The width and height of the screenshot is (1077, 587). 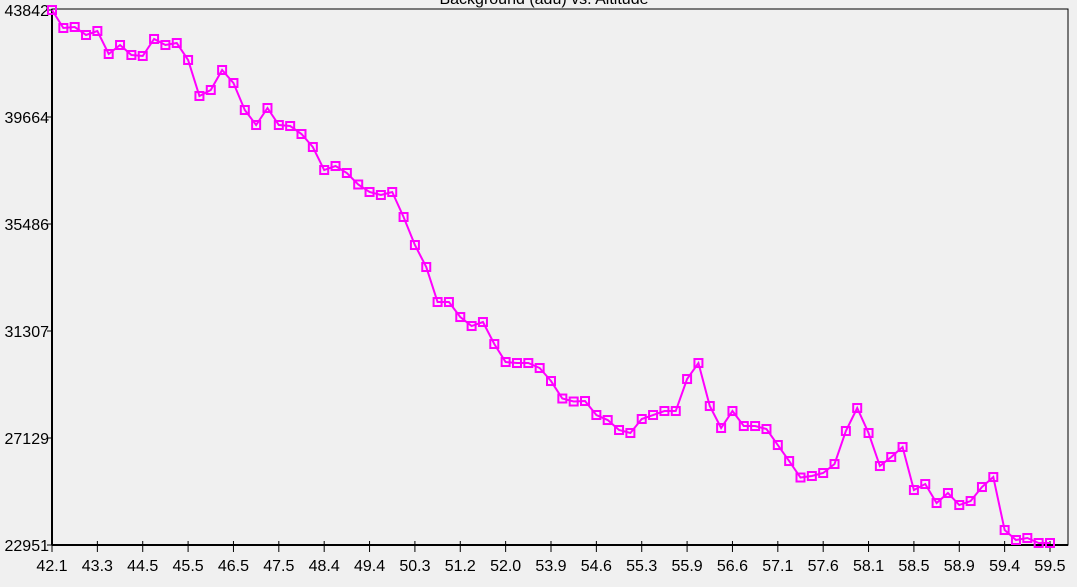 I want to click on x-tick-label: 58.1, so click(x=868, y=566).